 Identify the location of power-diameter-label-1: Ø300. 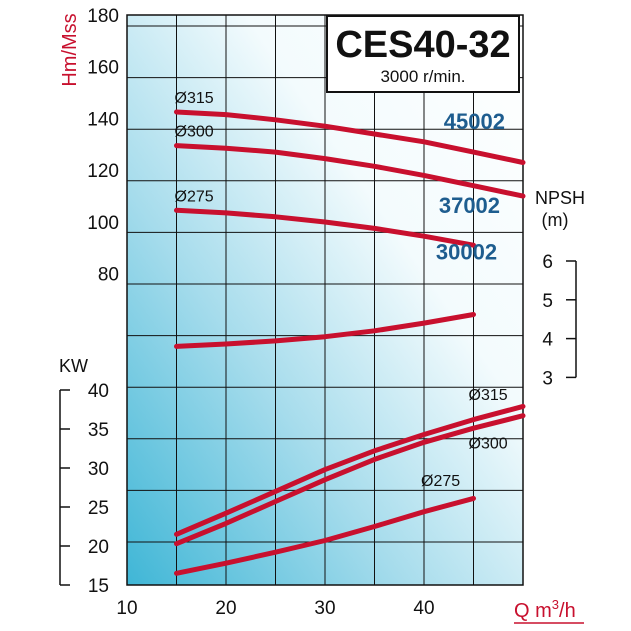
(488, 444).